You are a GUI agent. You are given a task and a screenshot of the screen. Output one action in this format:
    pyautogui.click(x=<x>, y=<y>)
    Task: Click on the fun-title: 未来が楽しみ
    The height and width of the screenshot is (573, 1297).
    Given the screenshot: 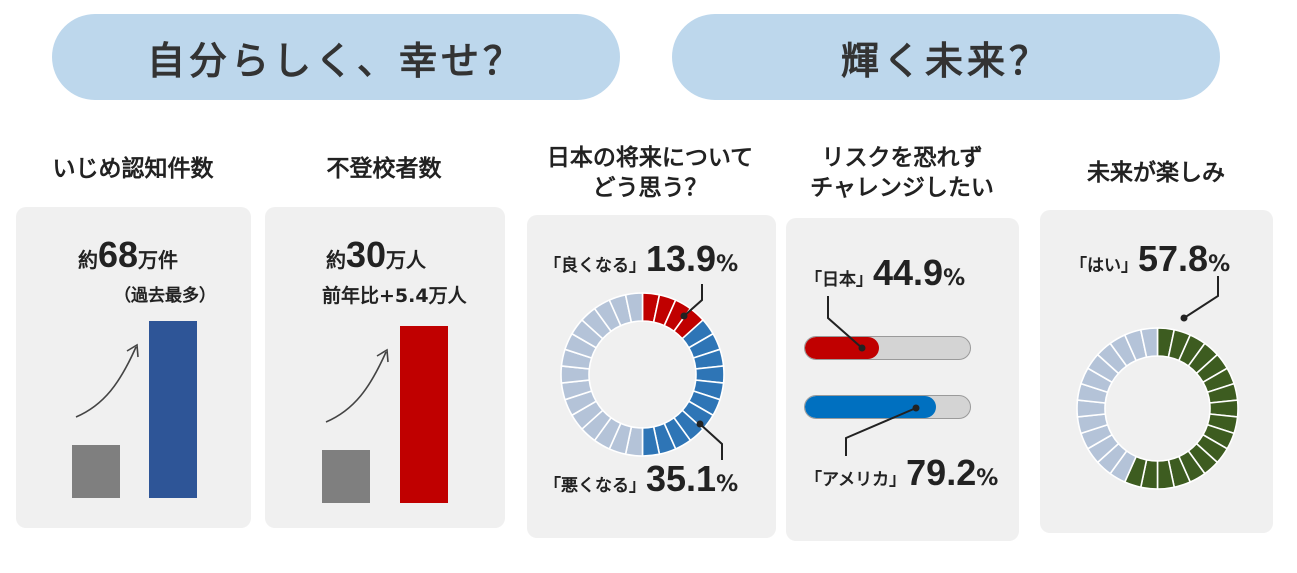 What is the action you would take?
    pyautogui.click(x=1156, y=173)
    